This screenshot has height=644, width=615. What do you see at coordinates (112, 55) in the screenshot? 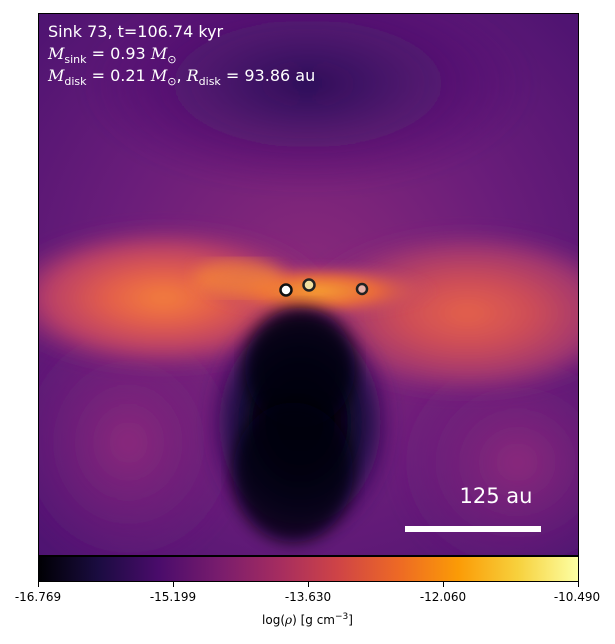
I see `sink-mass-line: Msink = 0.93 M⊙` at bounding box center [112, 55].